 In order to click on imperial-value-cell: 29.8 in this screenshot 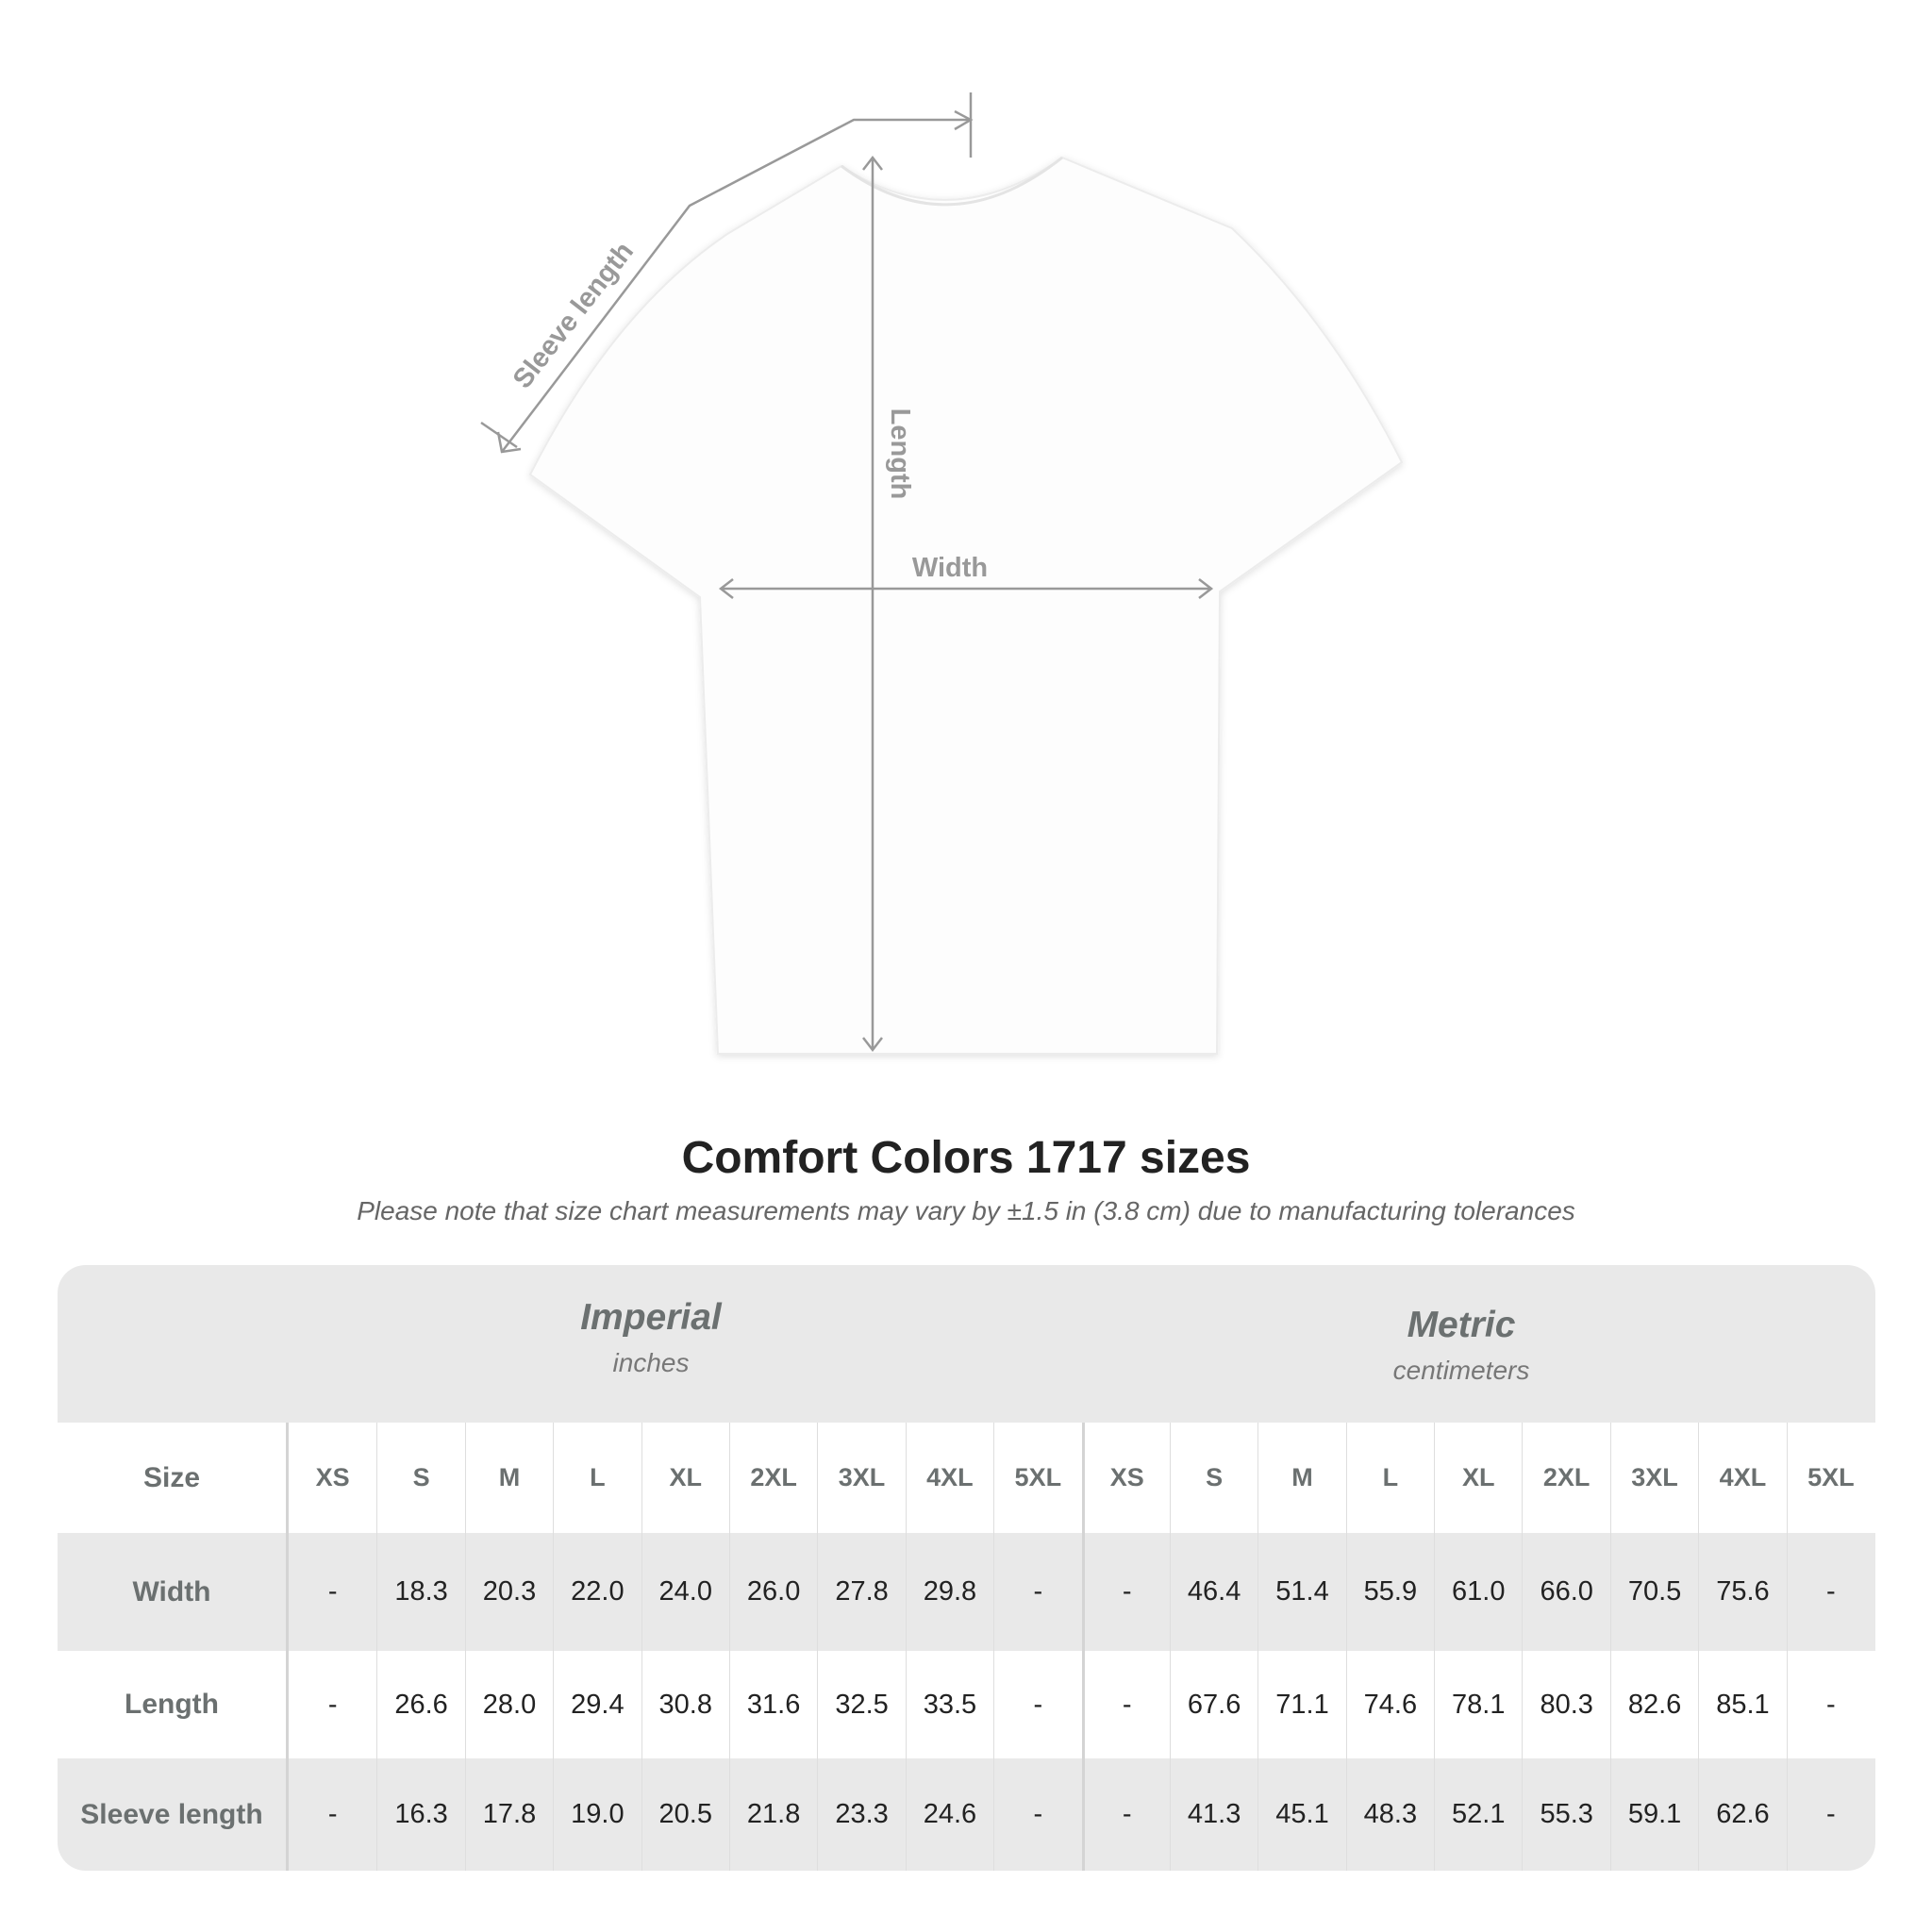, I will do `click(949, 1592)`.